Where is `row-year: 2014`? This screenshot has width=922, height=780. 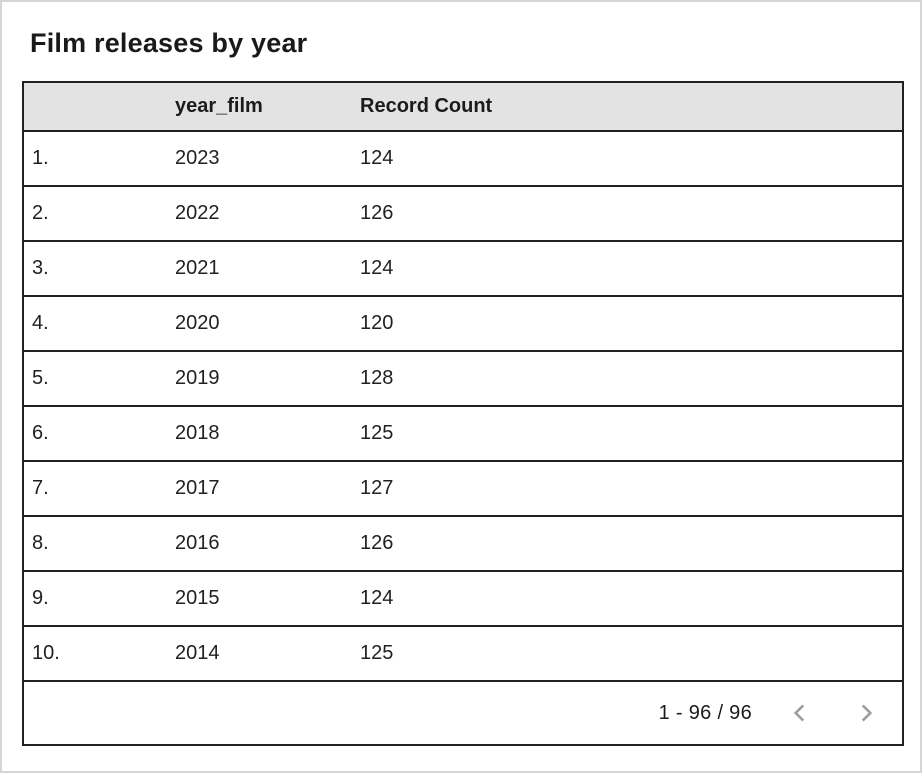
row-year: 2014 is located at coordinates (197, 653).